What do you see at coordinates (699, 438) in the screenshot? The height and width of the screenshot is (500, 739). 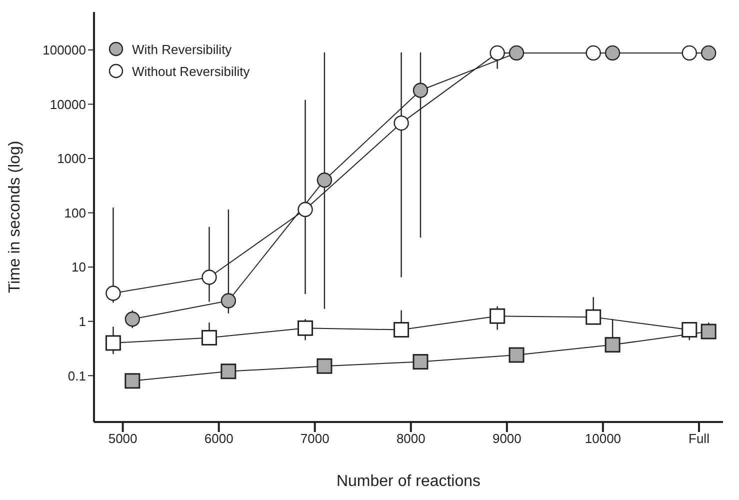 I see `x-tick-label: Full` at bounding box center [699, 438].